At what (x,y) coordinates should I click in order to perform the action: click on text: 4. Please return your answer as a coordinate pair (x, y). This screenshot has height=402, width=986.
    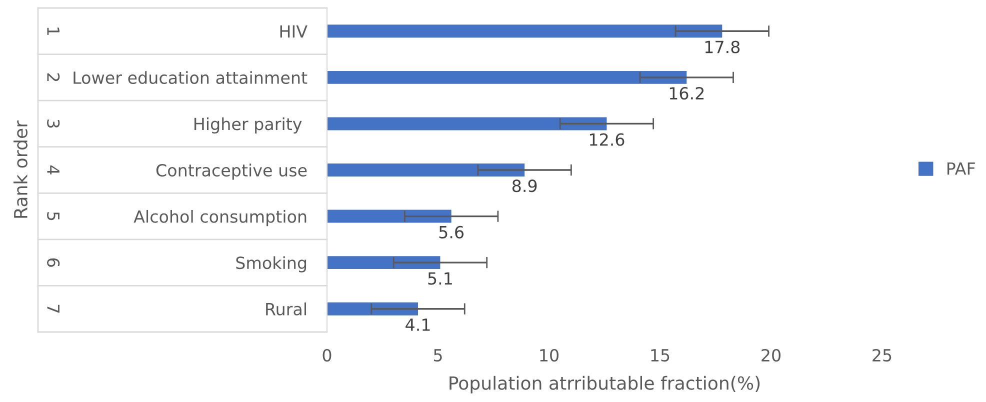
    Looking at the image, I should click on (53, 170).